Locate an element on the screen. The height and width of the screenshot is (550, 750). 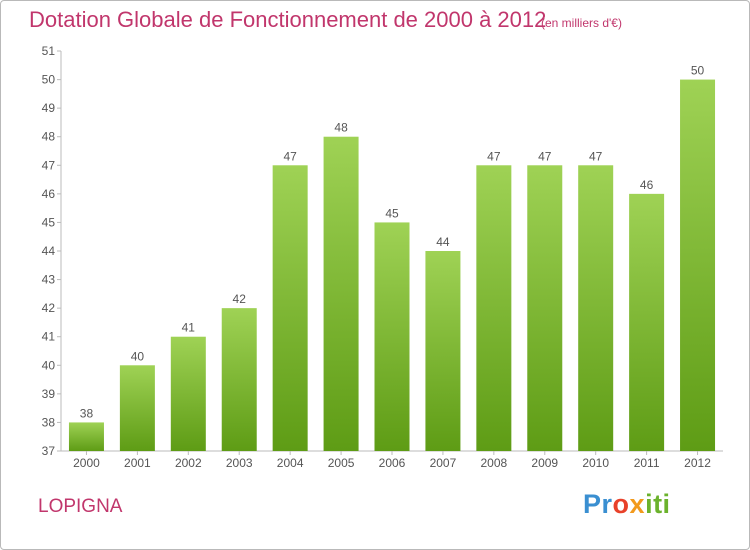
value-label-2001: 40 is located at coordinates (138, 356).